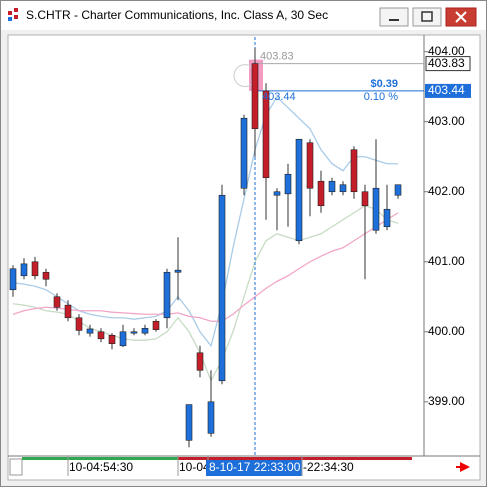 The image size is (487, 487). What do you see at coordinates (446, 51) in the screenshot?
I see `y-tick-label: 404.00` at bounding box center [446, 51].